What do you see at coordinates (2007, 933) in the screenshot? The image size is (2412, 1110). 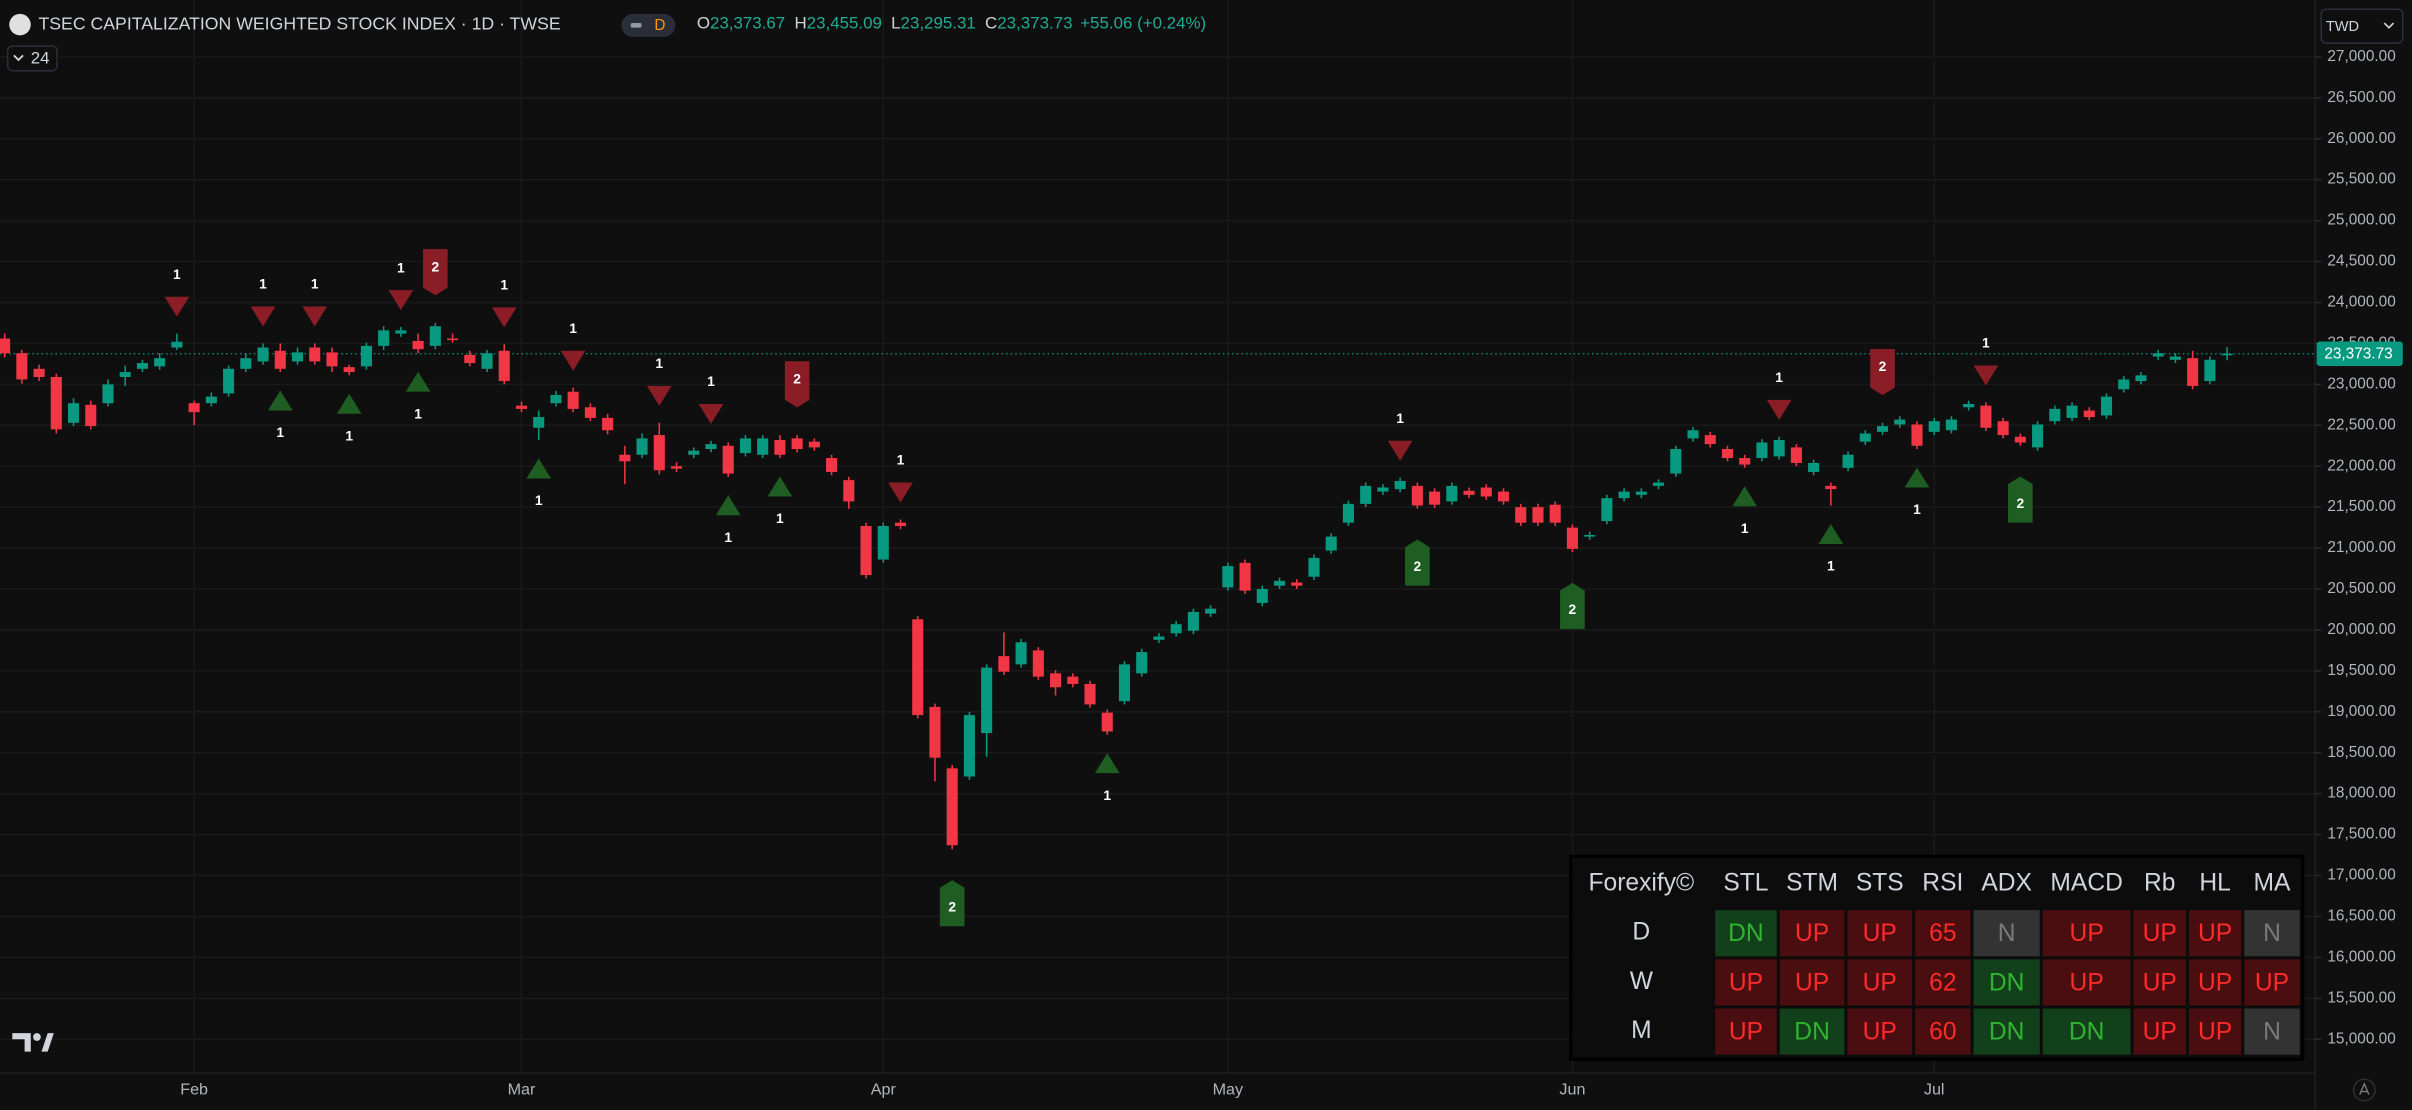 I see `cell-text: N` at bounding box center [2007, 933].